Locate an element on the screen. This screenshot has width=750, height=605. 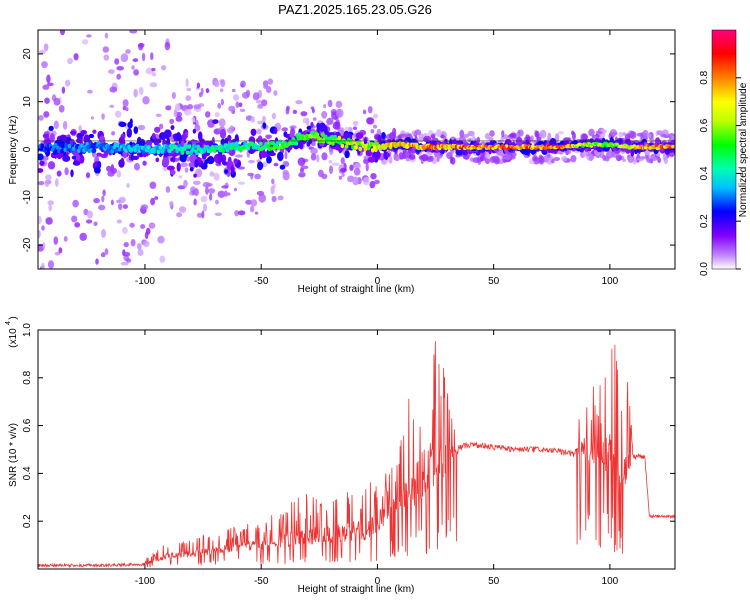
snr-scale-close: ) is located at coordinates (13, 317).